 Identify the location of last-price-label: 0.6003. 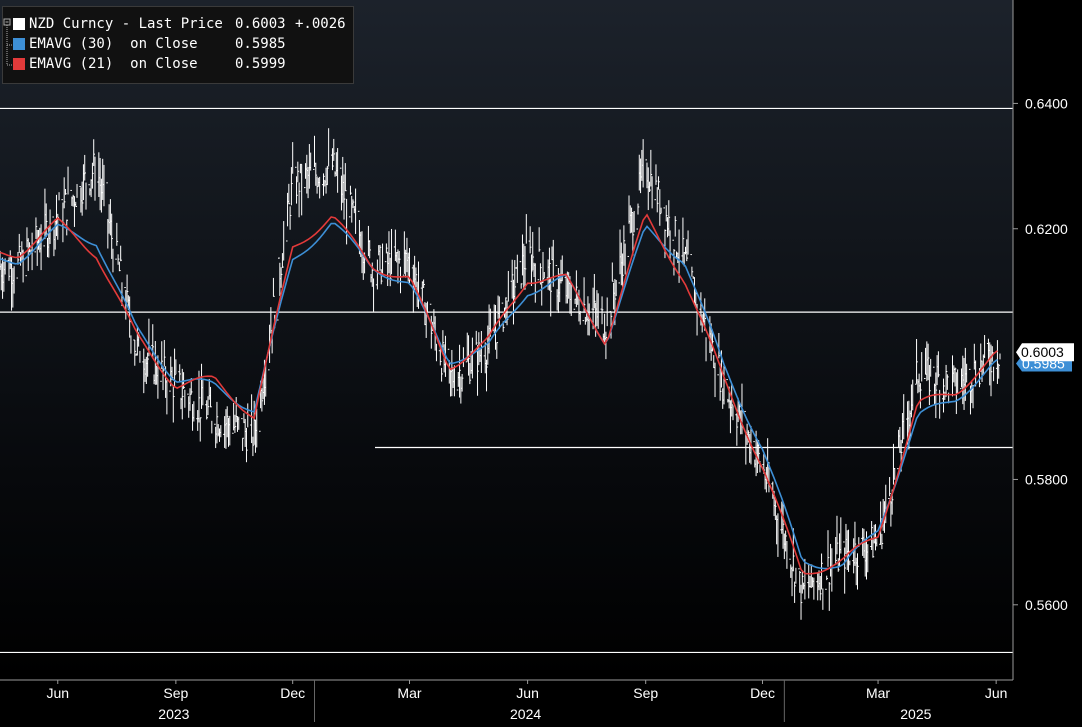
(1042, 352).